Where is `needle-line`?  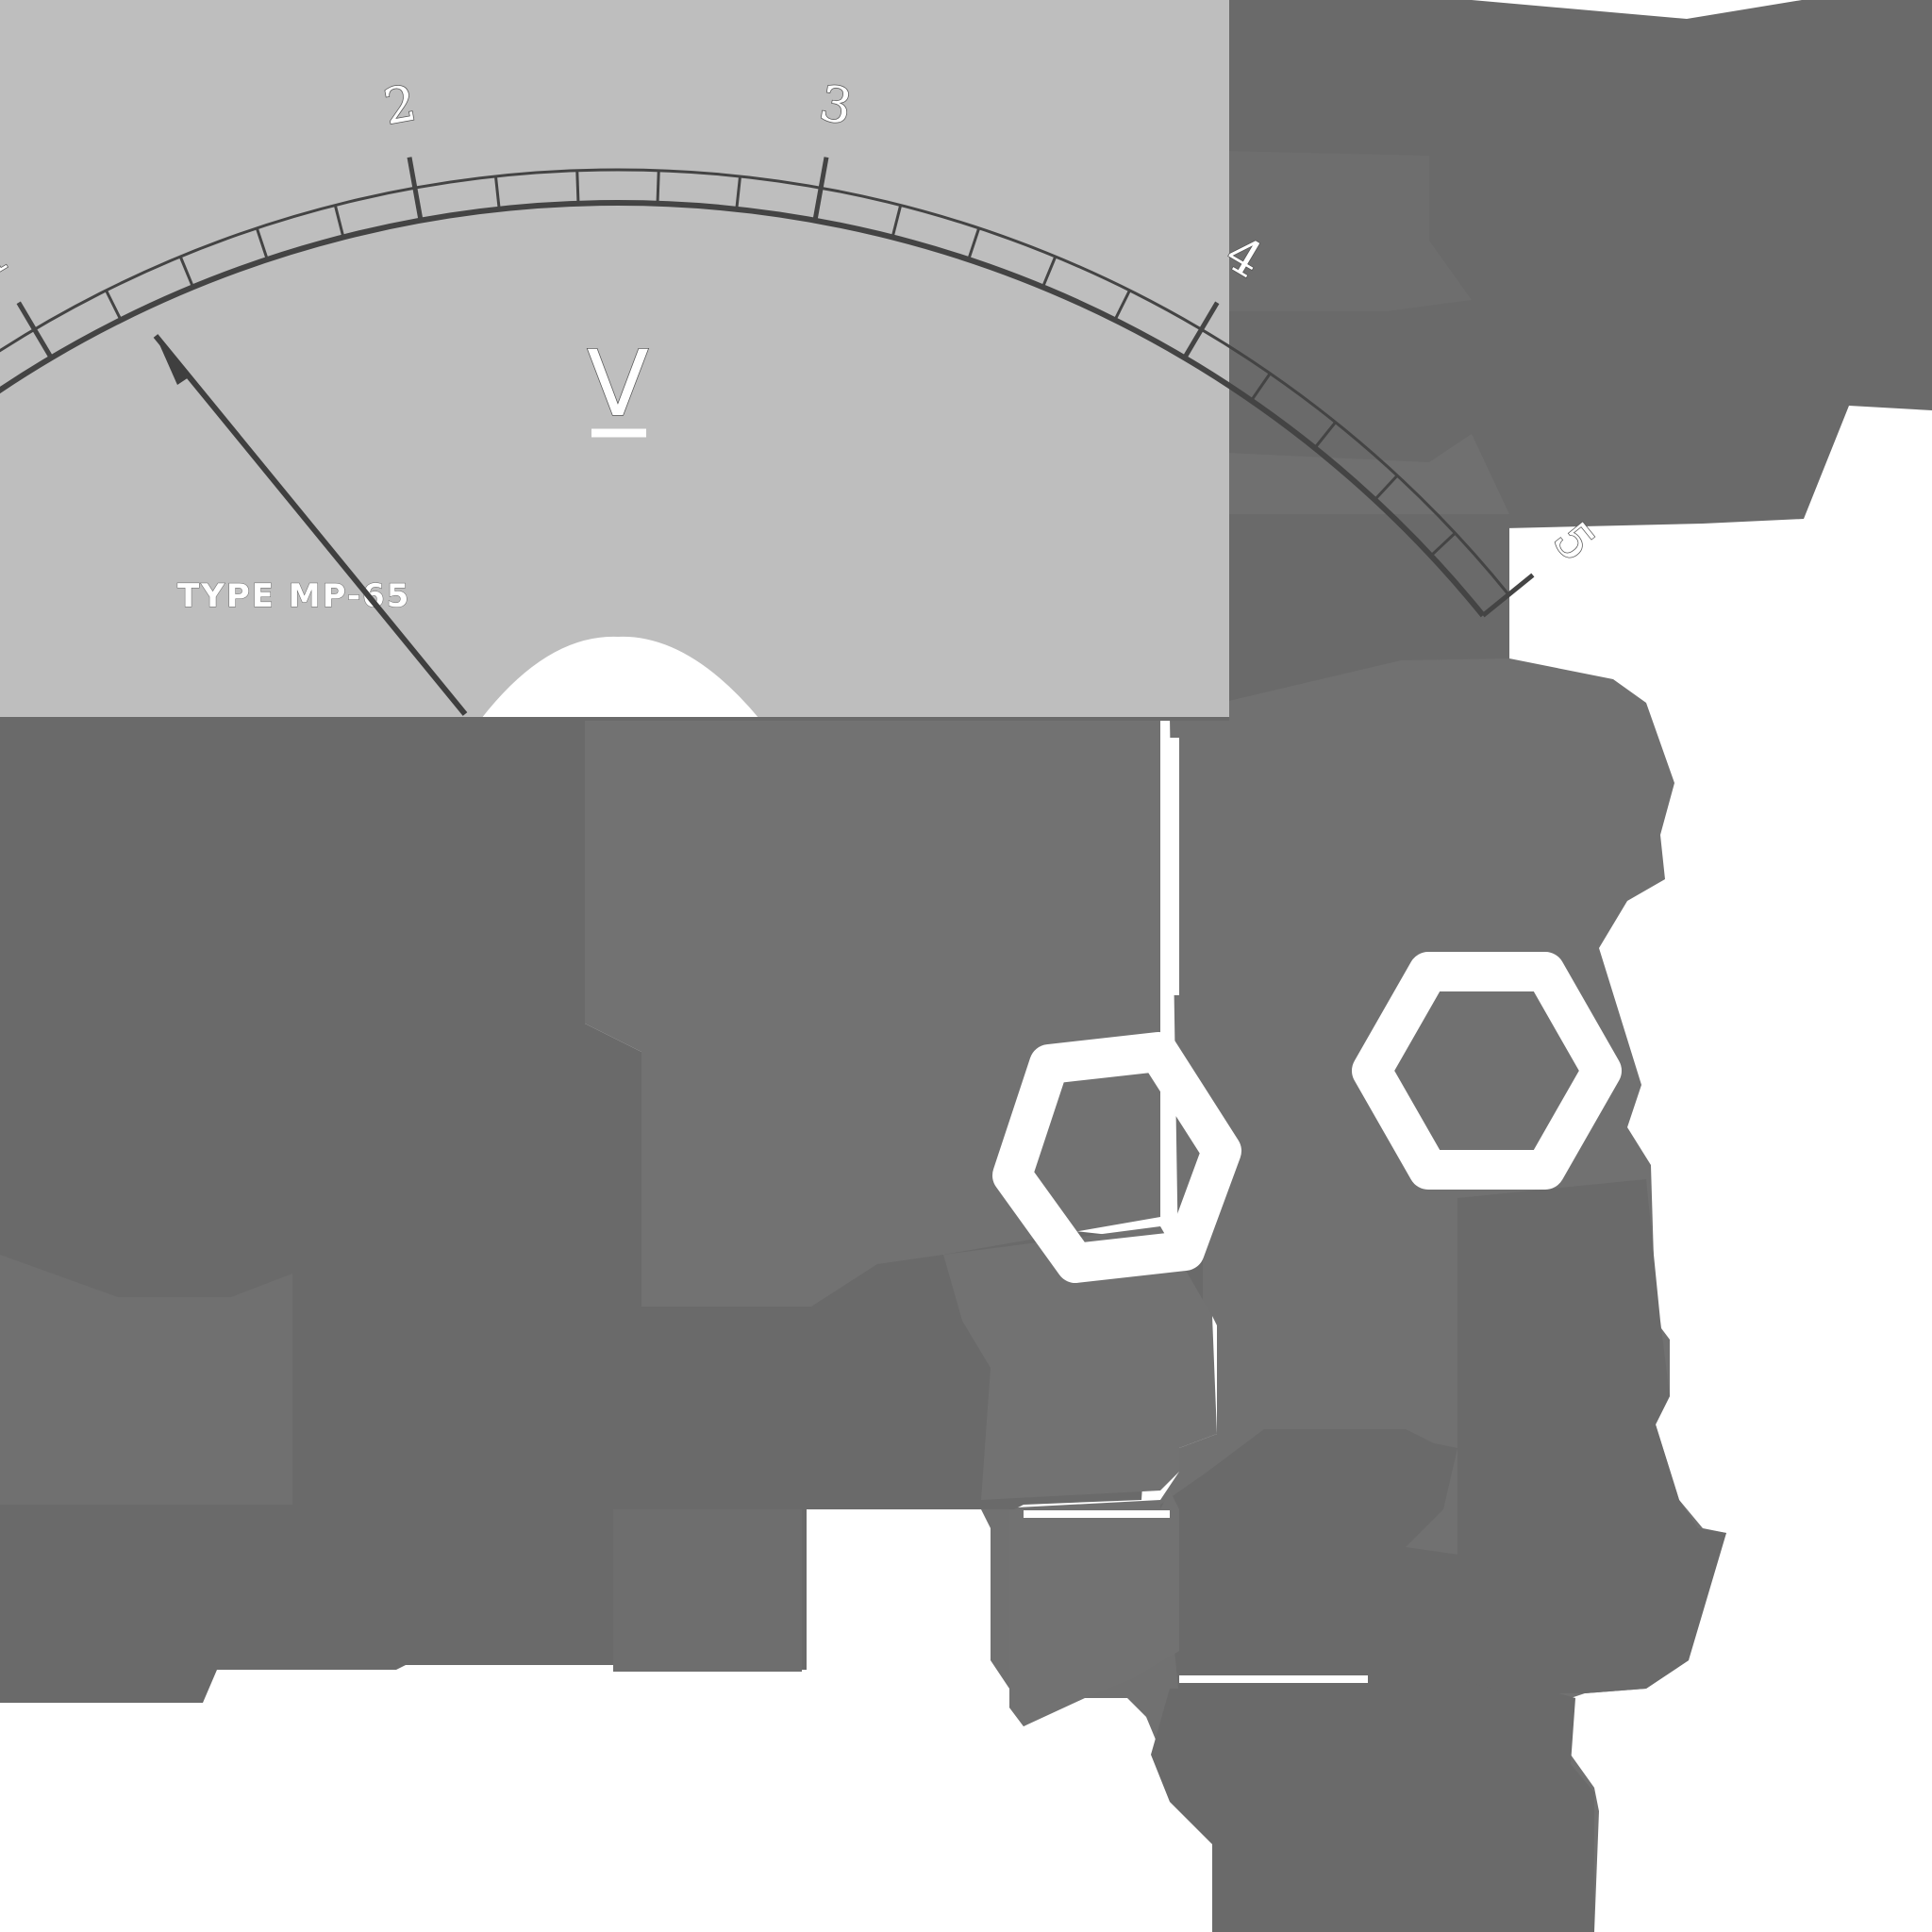
needle-line is located at coordinates (310, 525).